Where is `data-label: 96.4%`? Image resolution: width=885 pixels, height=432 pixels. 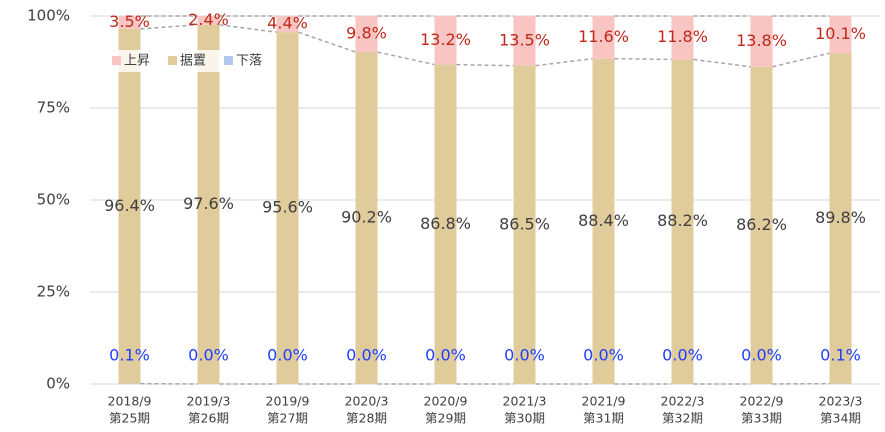
data-label: 96.4% is located at coordinates (129, 205).